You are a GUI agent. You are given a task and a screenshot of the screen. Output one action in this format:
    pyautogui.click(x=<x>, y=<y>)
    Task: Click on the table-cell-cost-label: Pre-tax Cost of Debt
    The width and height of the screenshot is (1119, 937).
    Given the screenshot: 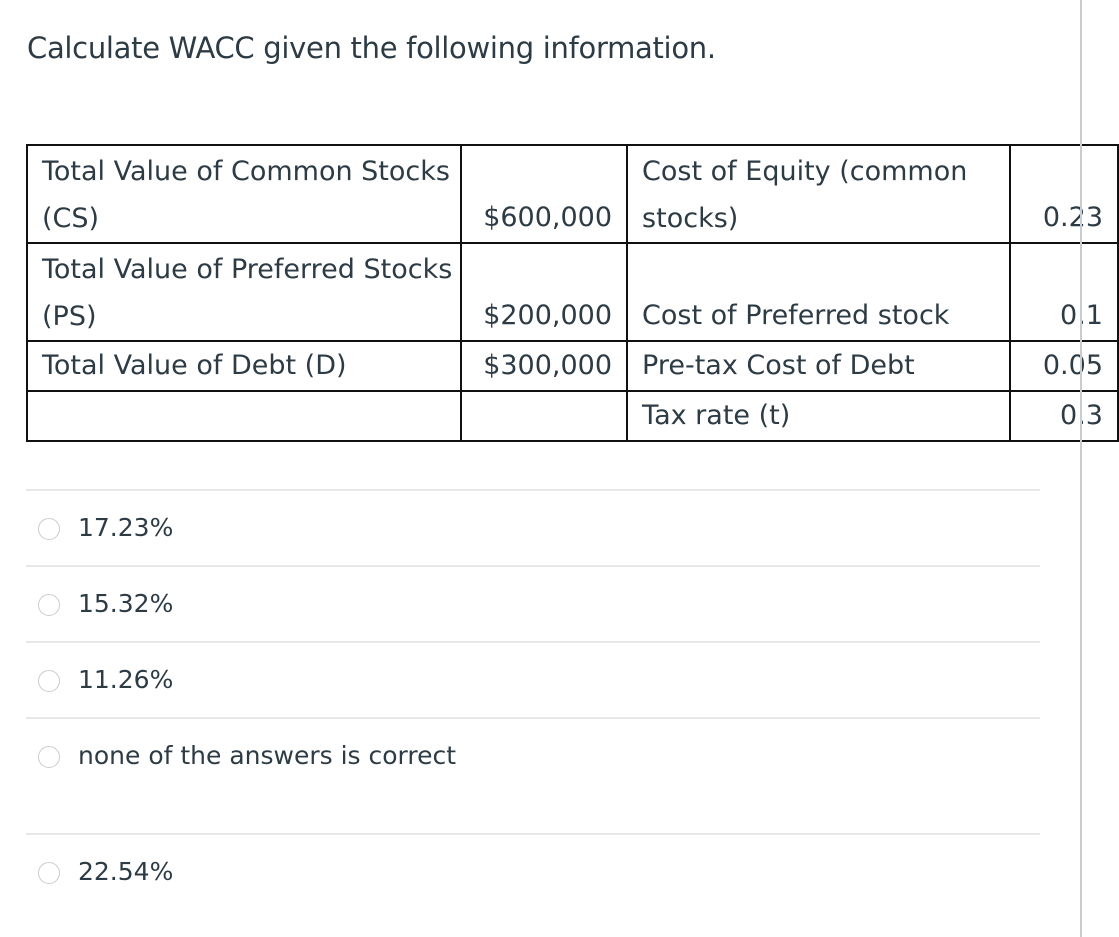 What is the action you would take?
    pyautogui.click(x=819, y=366)
    